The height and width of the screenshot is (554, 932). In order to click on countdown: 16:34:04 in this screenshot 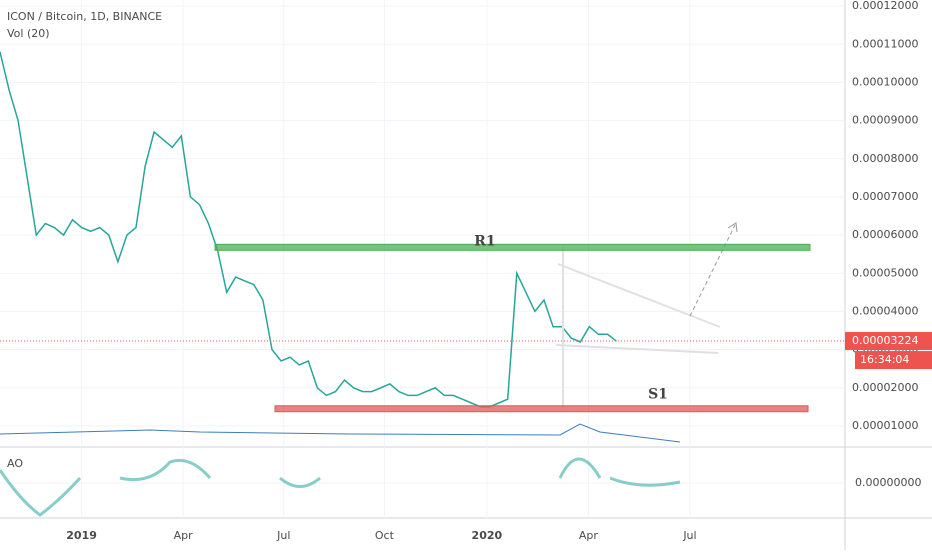, I will do `click(884, 359)`.